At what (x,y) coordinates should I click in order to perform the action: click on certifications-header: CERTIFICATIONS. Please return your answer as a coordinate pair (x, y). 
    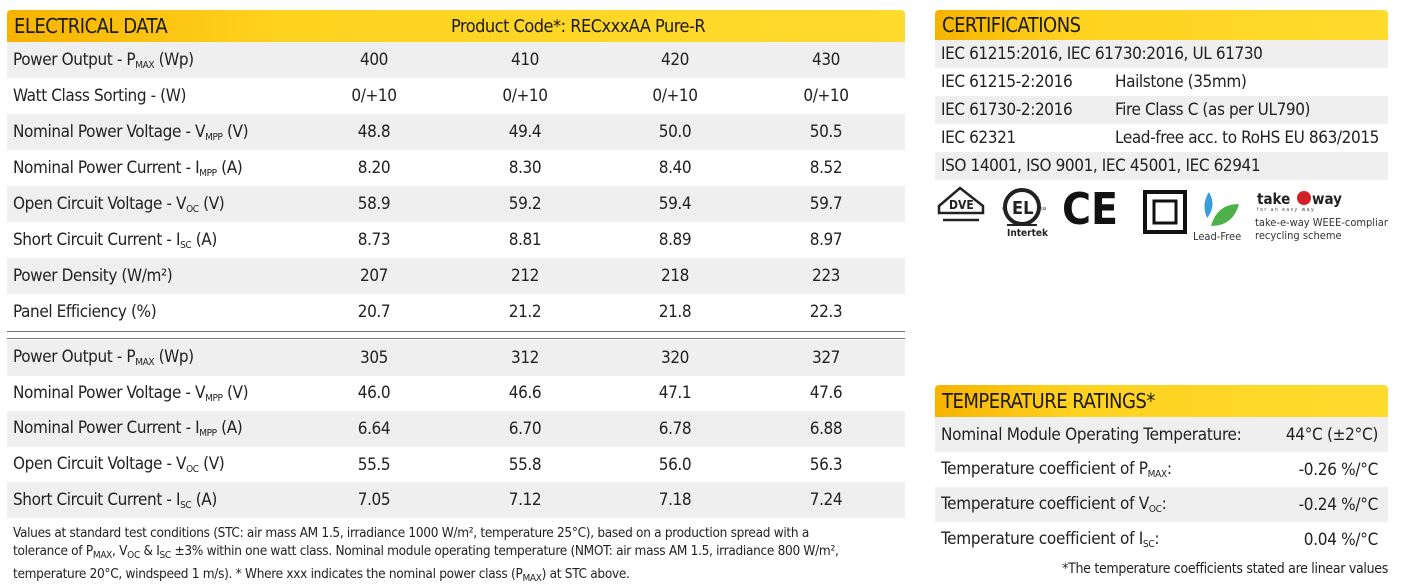
    Looking at the image, I should click on (1161, 25).